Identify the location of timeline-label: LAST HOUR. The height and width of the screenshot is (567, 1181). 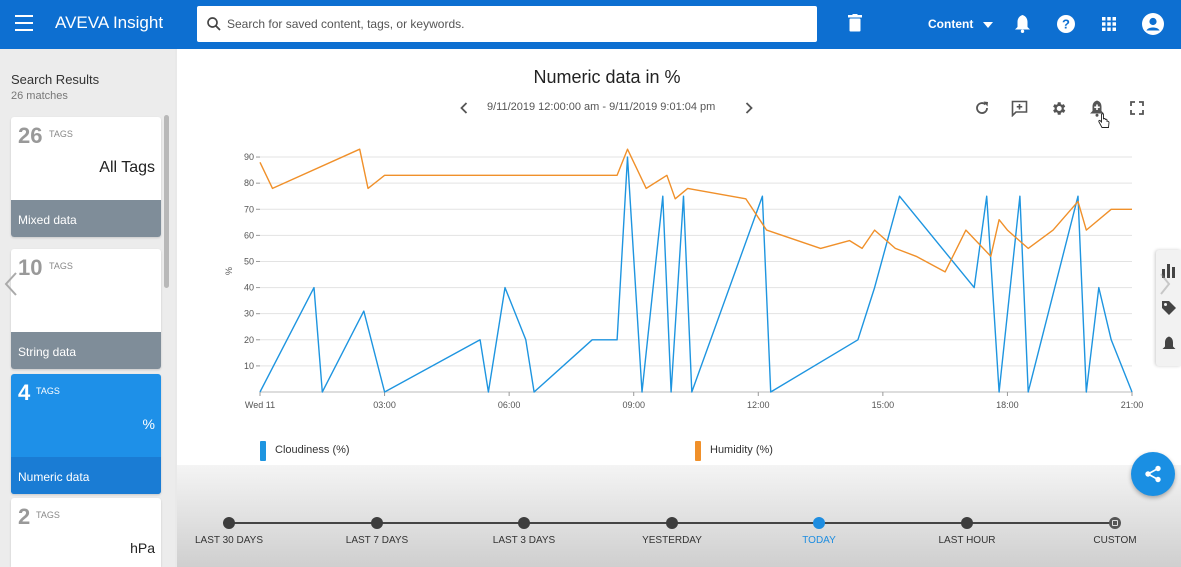
(967, 540).